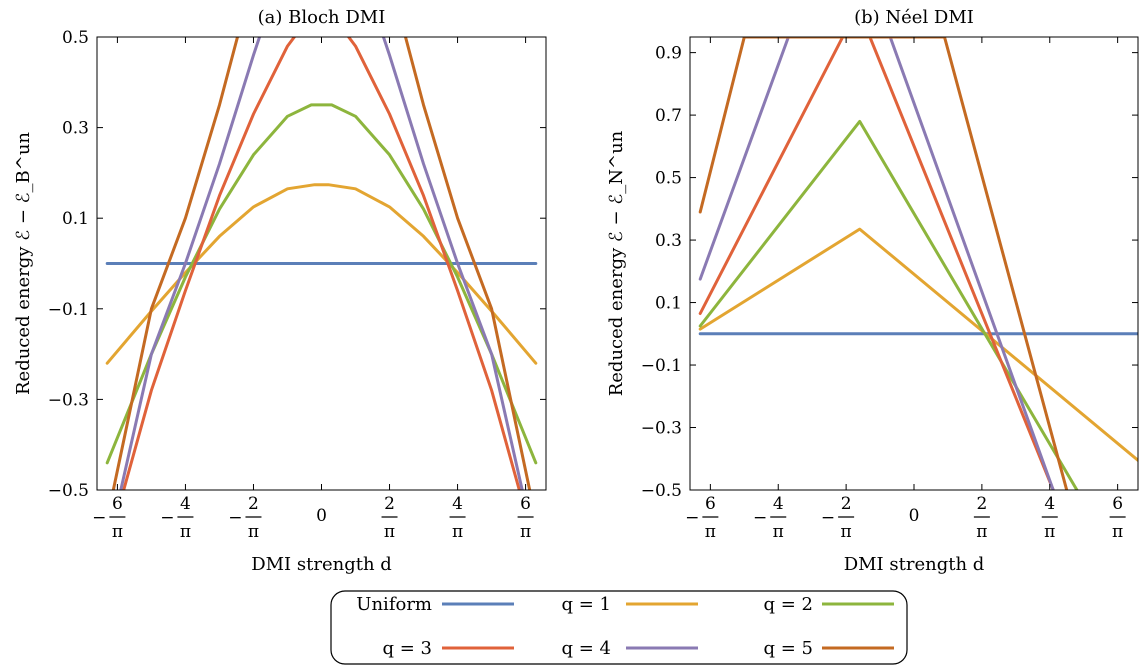  Describe the element at coordinates (668, 54) in the screenshot. I see `y-tick-label: 0.9` at that location.